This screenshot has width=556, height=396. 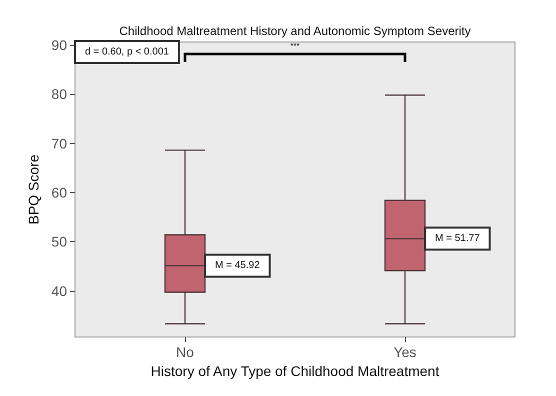 What do you see at coordinates (59, 242) in the screenshot?
I see `y-tick-label: 50` at bounding box center [59, 242].